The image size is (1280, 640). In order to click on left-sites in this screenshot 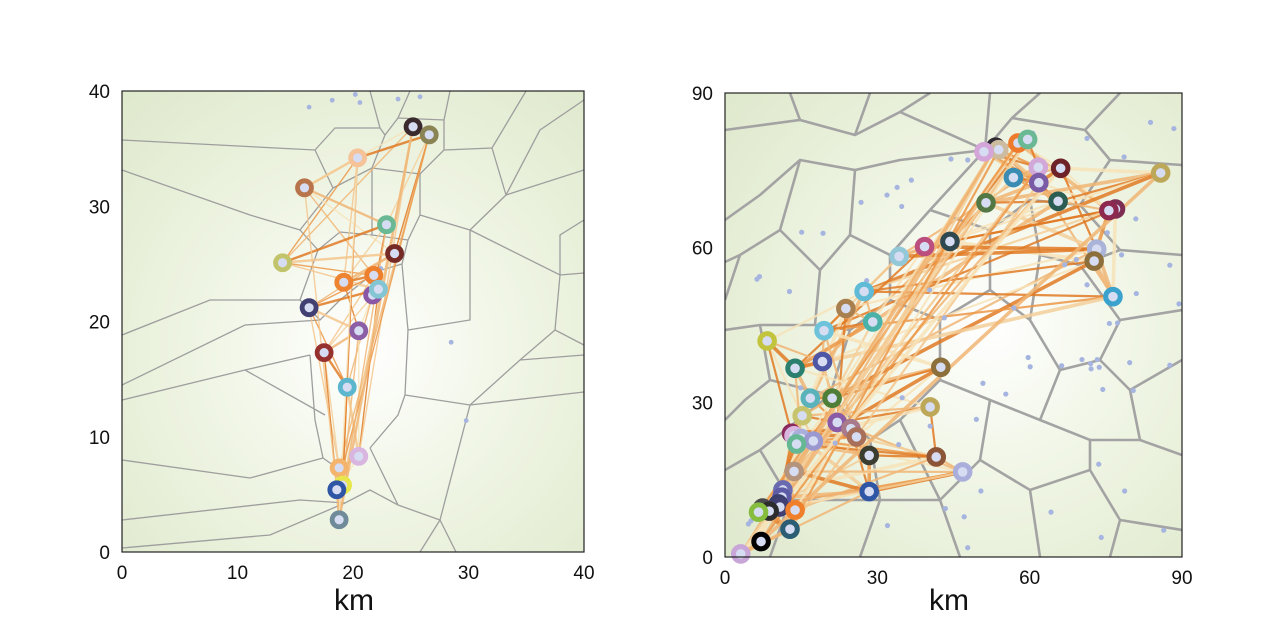, I will do `click(356, 323)`.